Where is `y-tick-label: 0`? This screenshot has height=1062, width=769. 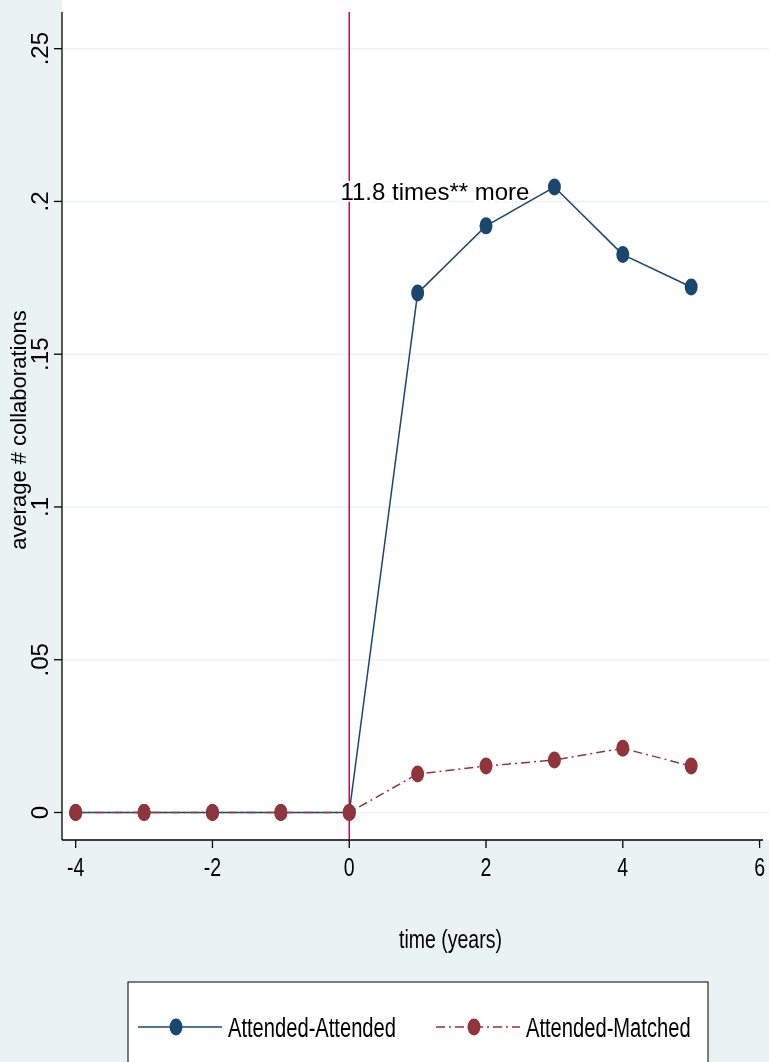
y-tick-label: 0 is located at coordinates (39, 812).